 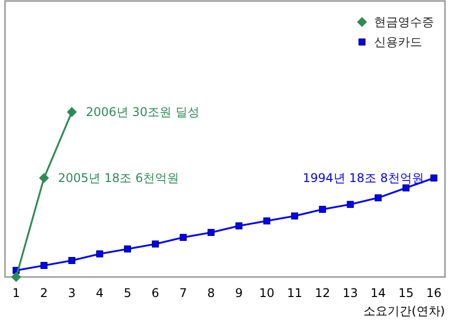 I want to click on x-tick-label: 7, so click(x=183, y=293).